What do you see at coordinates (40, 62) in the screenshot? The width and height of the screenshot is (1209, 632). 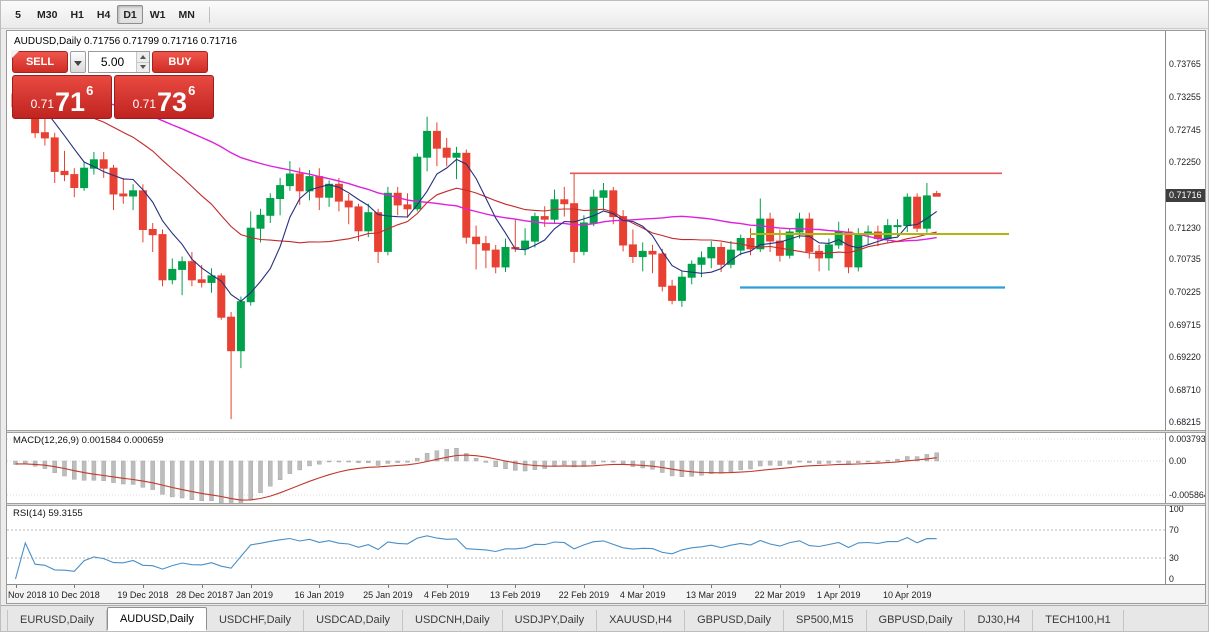 I see `sell-button: SELL` at bounding box center [40, 62].